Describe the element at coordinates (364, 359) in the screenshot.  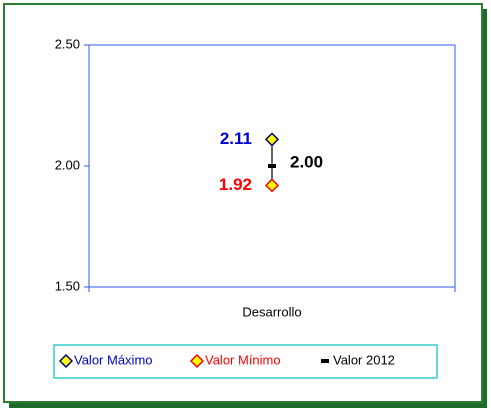
I see `legend-label: Valor 2012` at that location.